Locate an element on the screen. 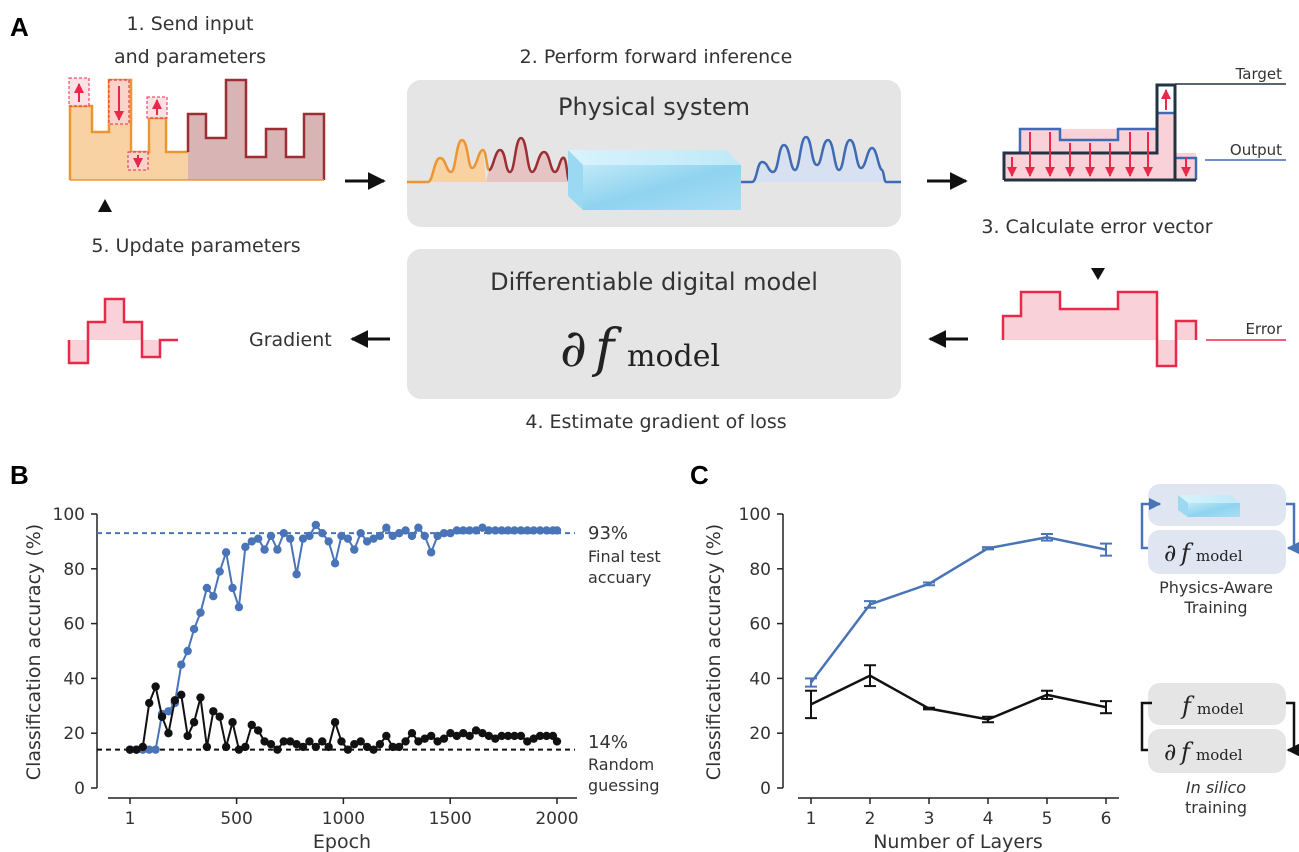 The image size is (1299, 852). model-subscript: model is located at coordinates (673, 356).